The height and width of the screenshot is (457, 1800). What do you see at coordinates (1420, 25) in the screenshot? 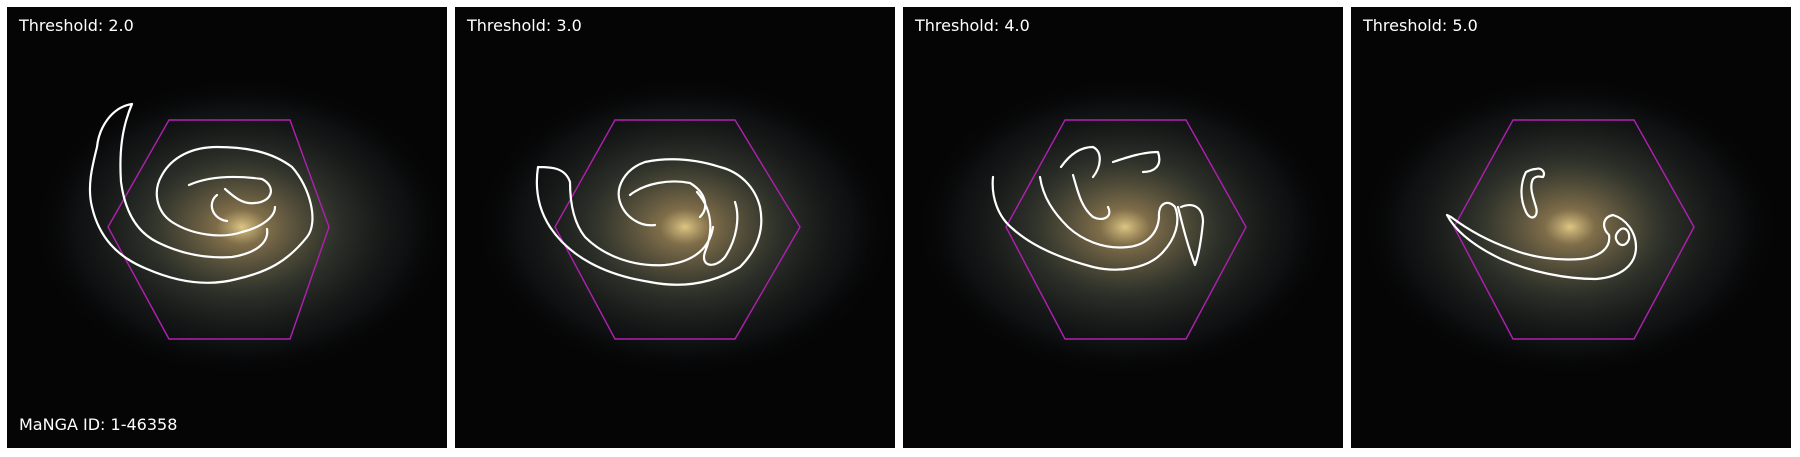
I see `threshold-label: Threshold: 5.0` at bounding box center [1420, 25].